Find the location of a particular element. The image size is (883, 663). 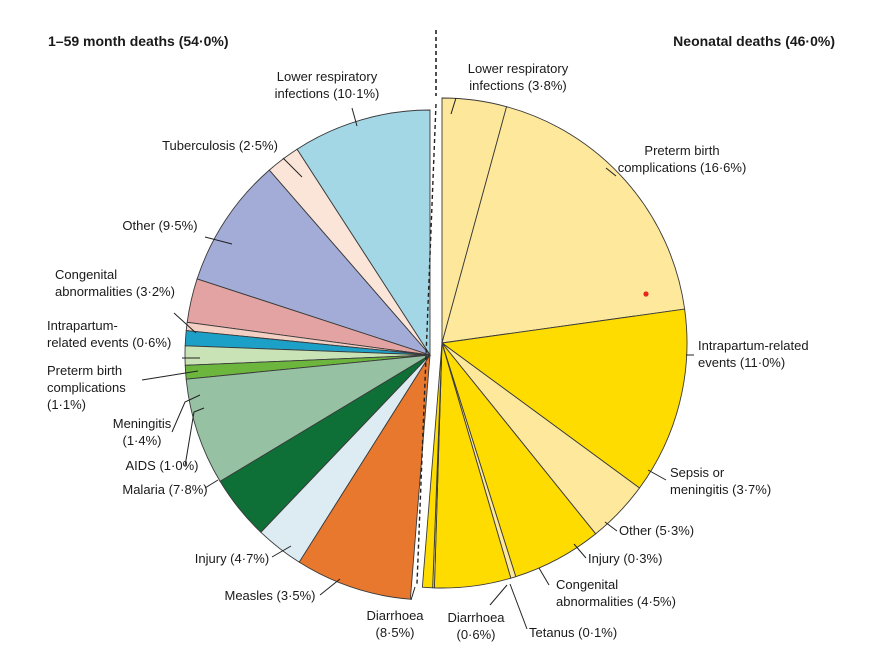

right-label-sepsis-or-meningitis: Sepsis or meningitis (3·7%) is located at coordinates (720, 481).